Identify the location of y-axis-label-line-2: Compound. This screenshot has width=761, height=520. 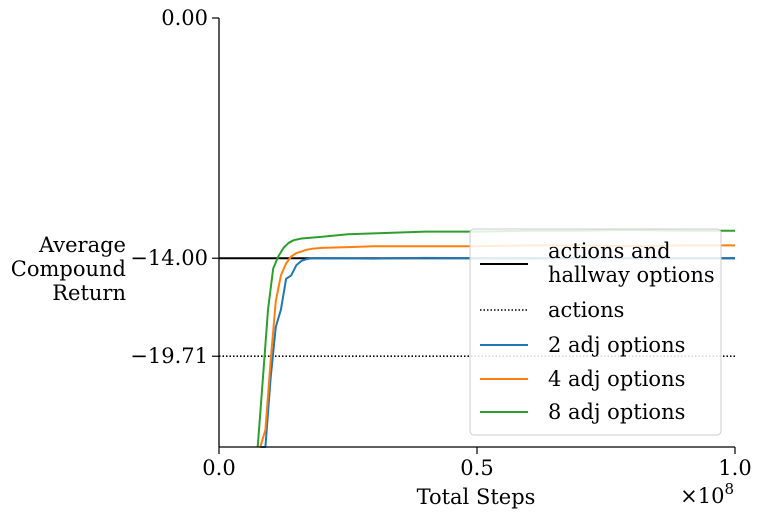
(68, 269).